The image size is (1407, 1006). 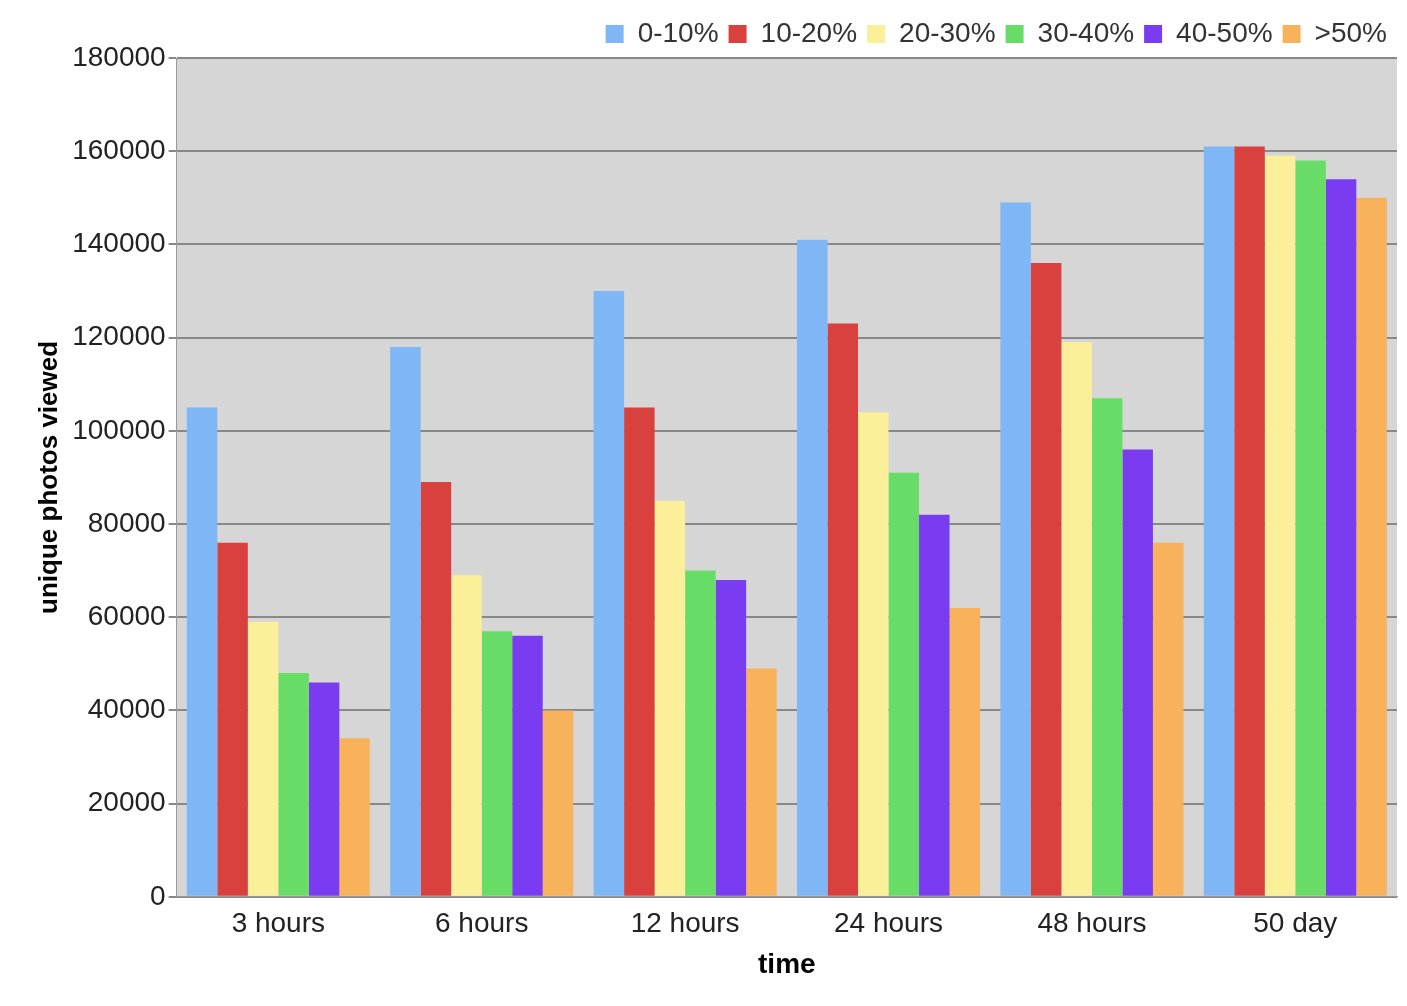 What do you see at coordinates (119, 429) in the screenshot?
I see `y-tick-label: 100000` at bounding box center [119, 429].